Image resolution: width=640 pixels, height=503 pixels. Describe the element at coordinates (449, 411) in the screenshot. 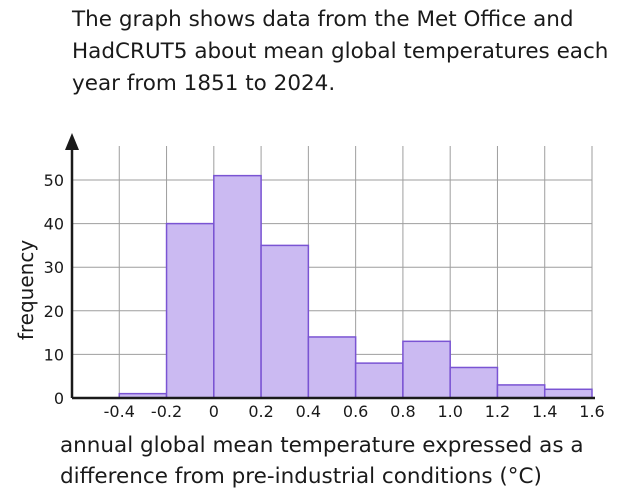

I see `x-tick-label: 1.0` at that location.